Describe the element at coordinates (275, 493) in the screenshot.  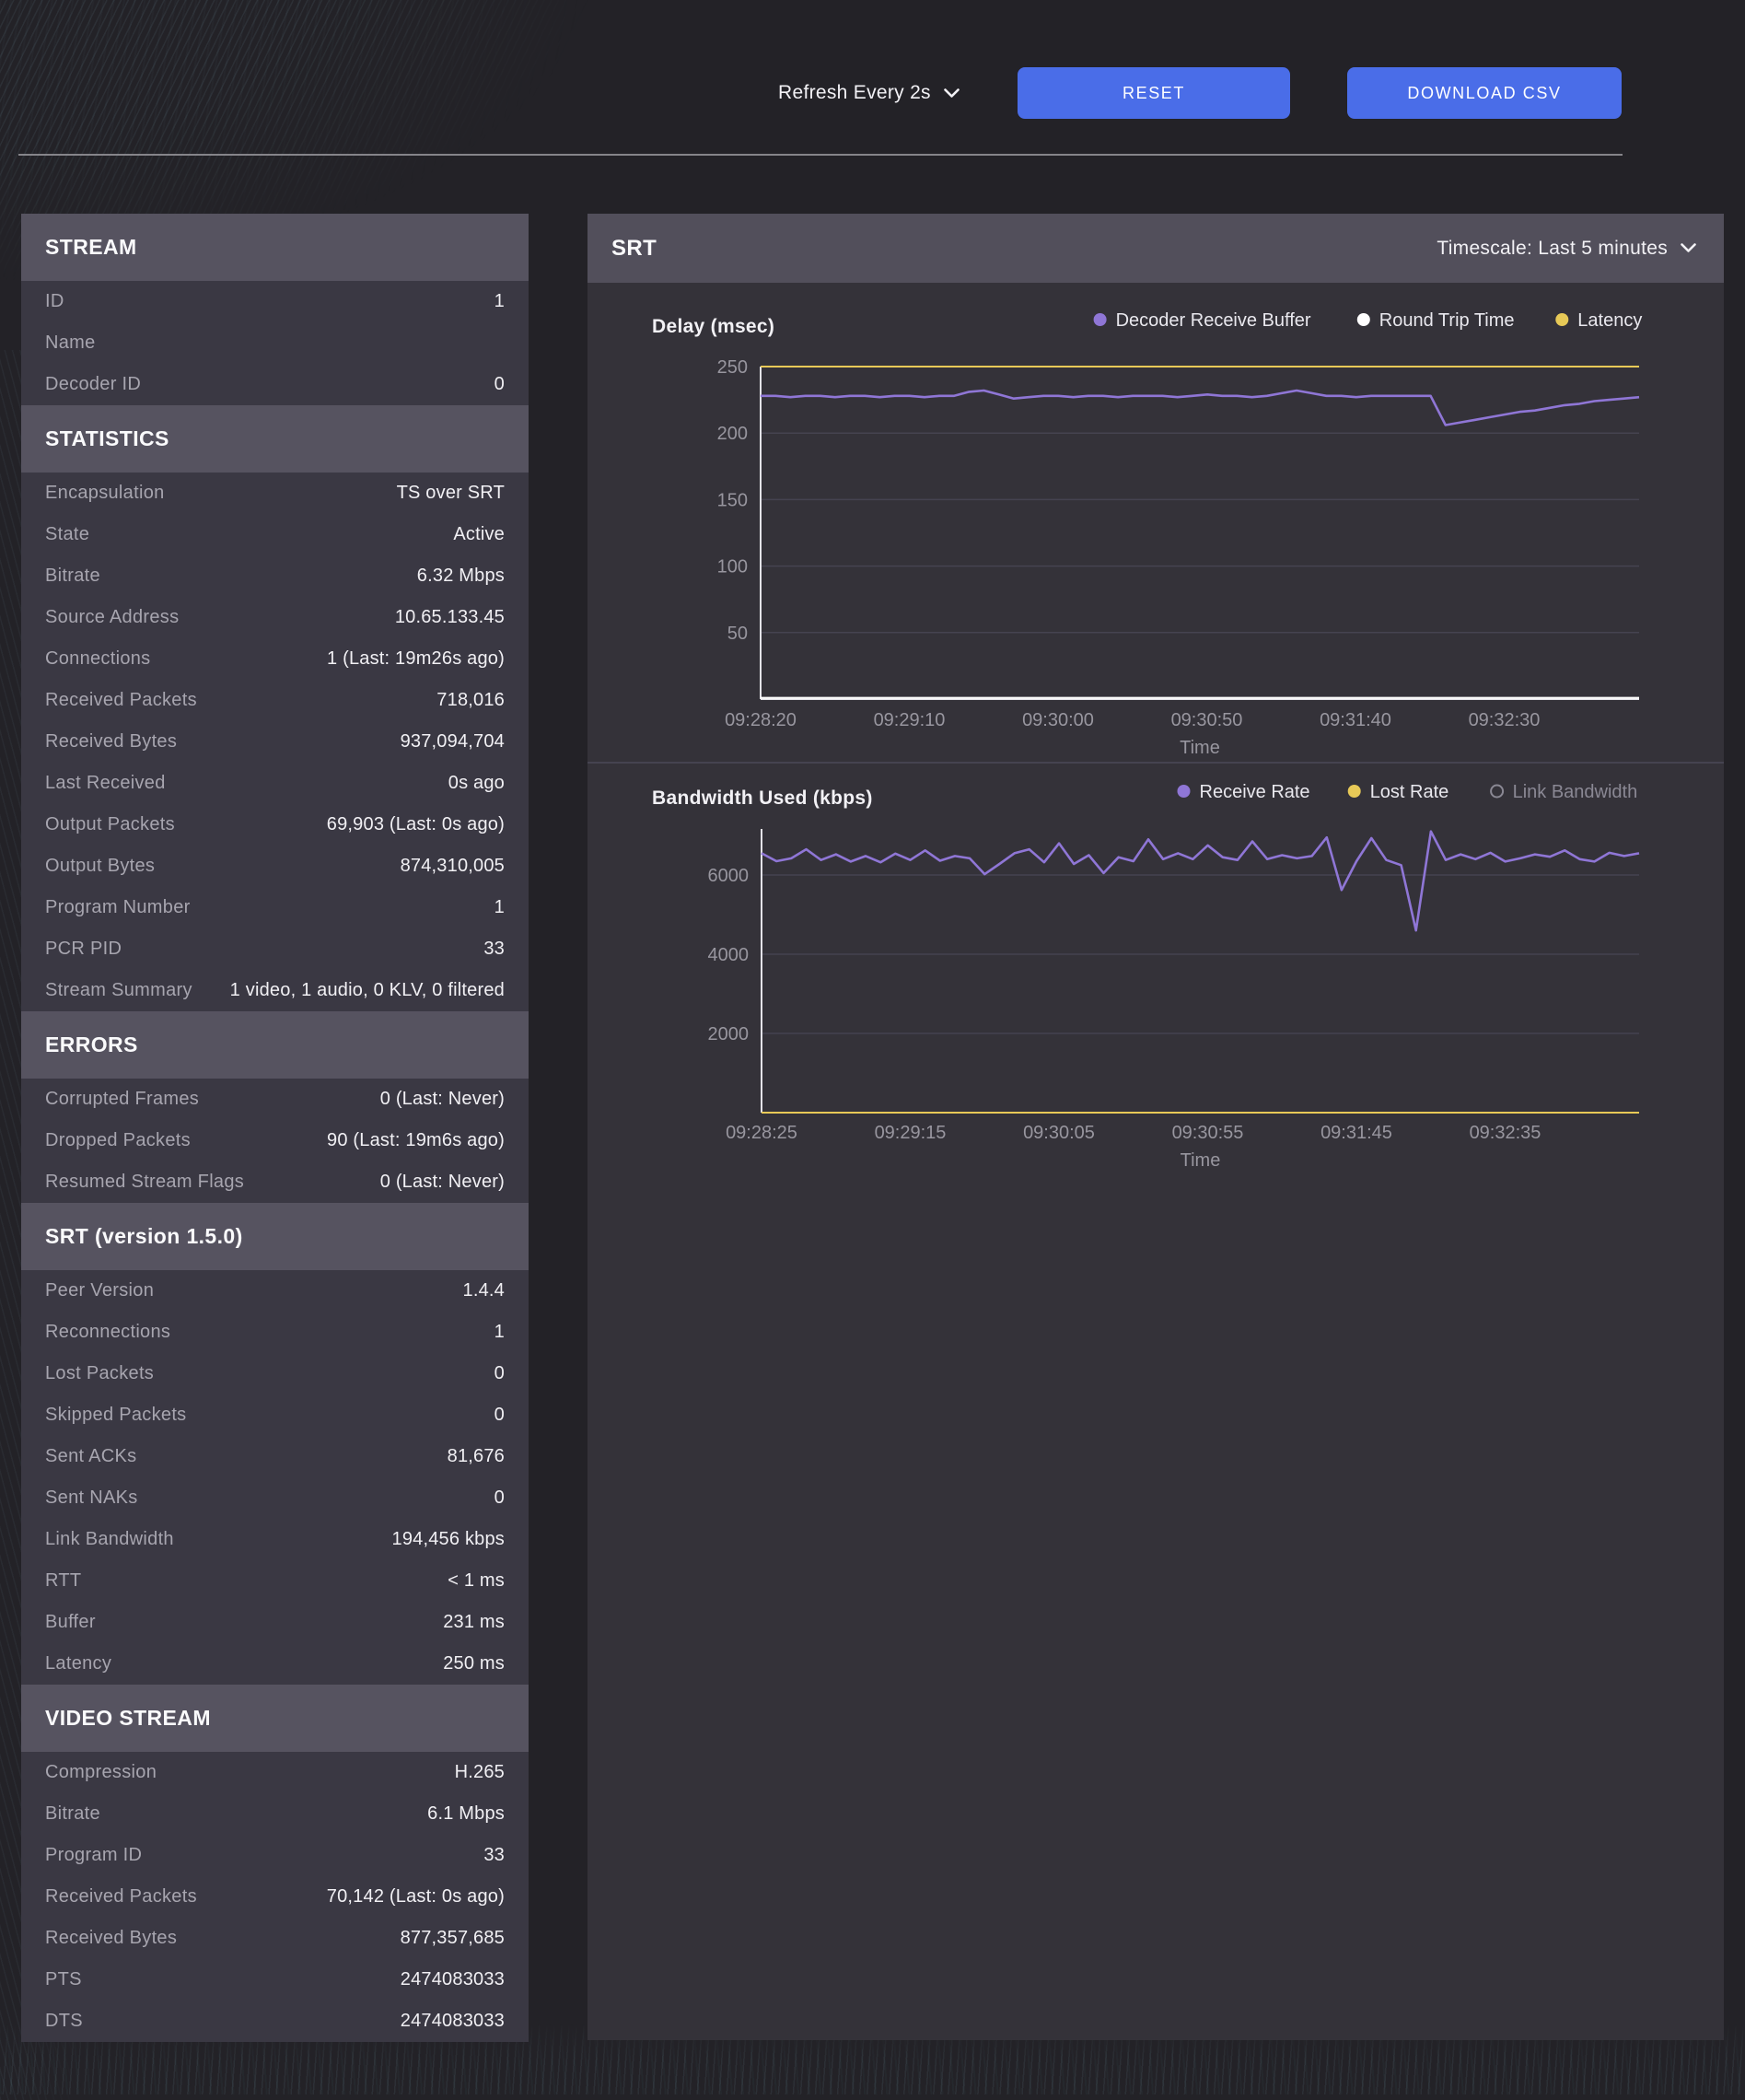
I see `stat-row: Encapsulation TS over SRT` at that location.